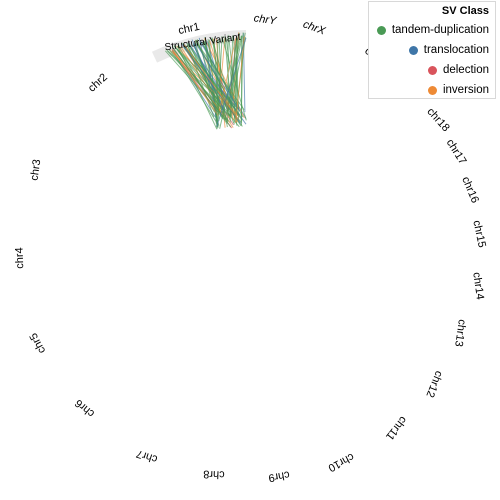 Image resolution: width=500 pixels, height=500 pixels. What do you see at coordinates (98, 82) in the screenshot?
I see `chromosome-label-chr2: chr2` at bounding box center [98, 82].